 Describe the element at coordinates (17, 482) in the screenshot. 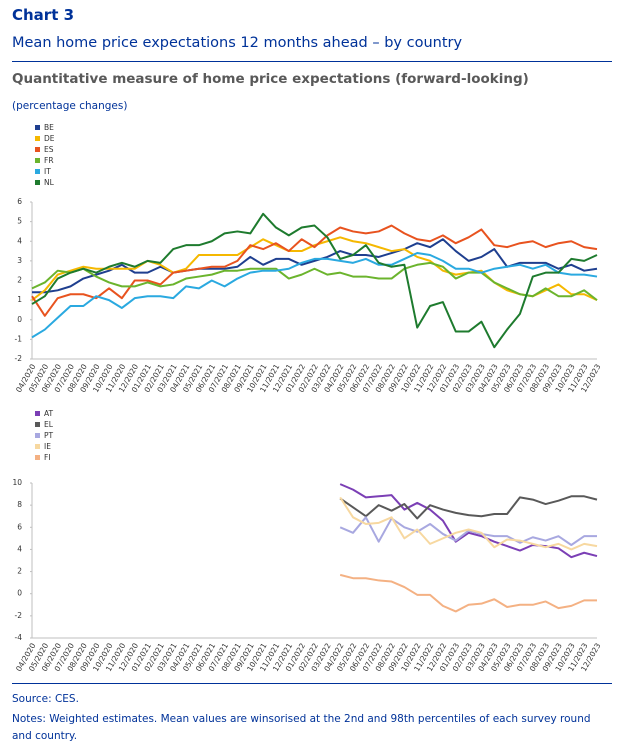

I see `y-tick-label: 10` at that location.